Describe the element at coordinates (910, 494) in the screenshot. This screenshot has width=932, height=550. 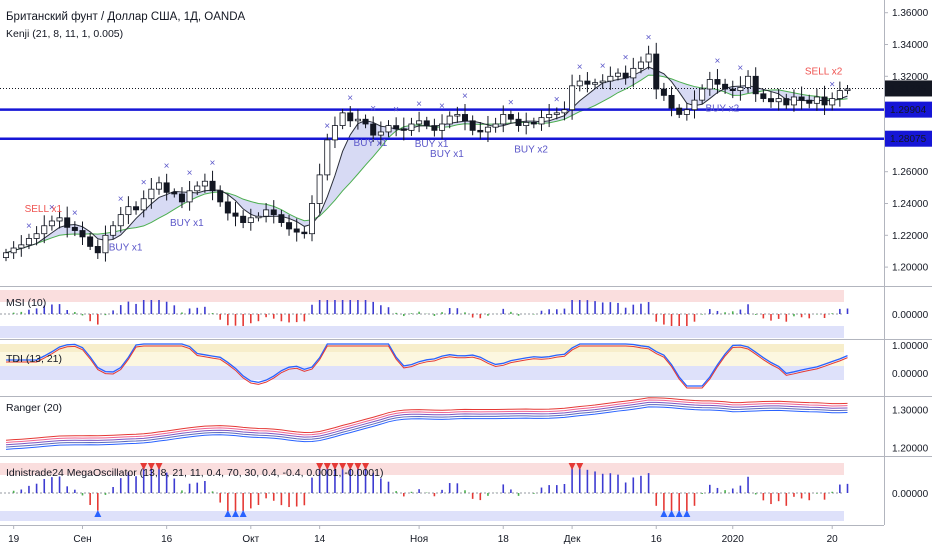
I see `mega-tick-label: 0.00000` at that location.